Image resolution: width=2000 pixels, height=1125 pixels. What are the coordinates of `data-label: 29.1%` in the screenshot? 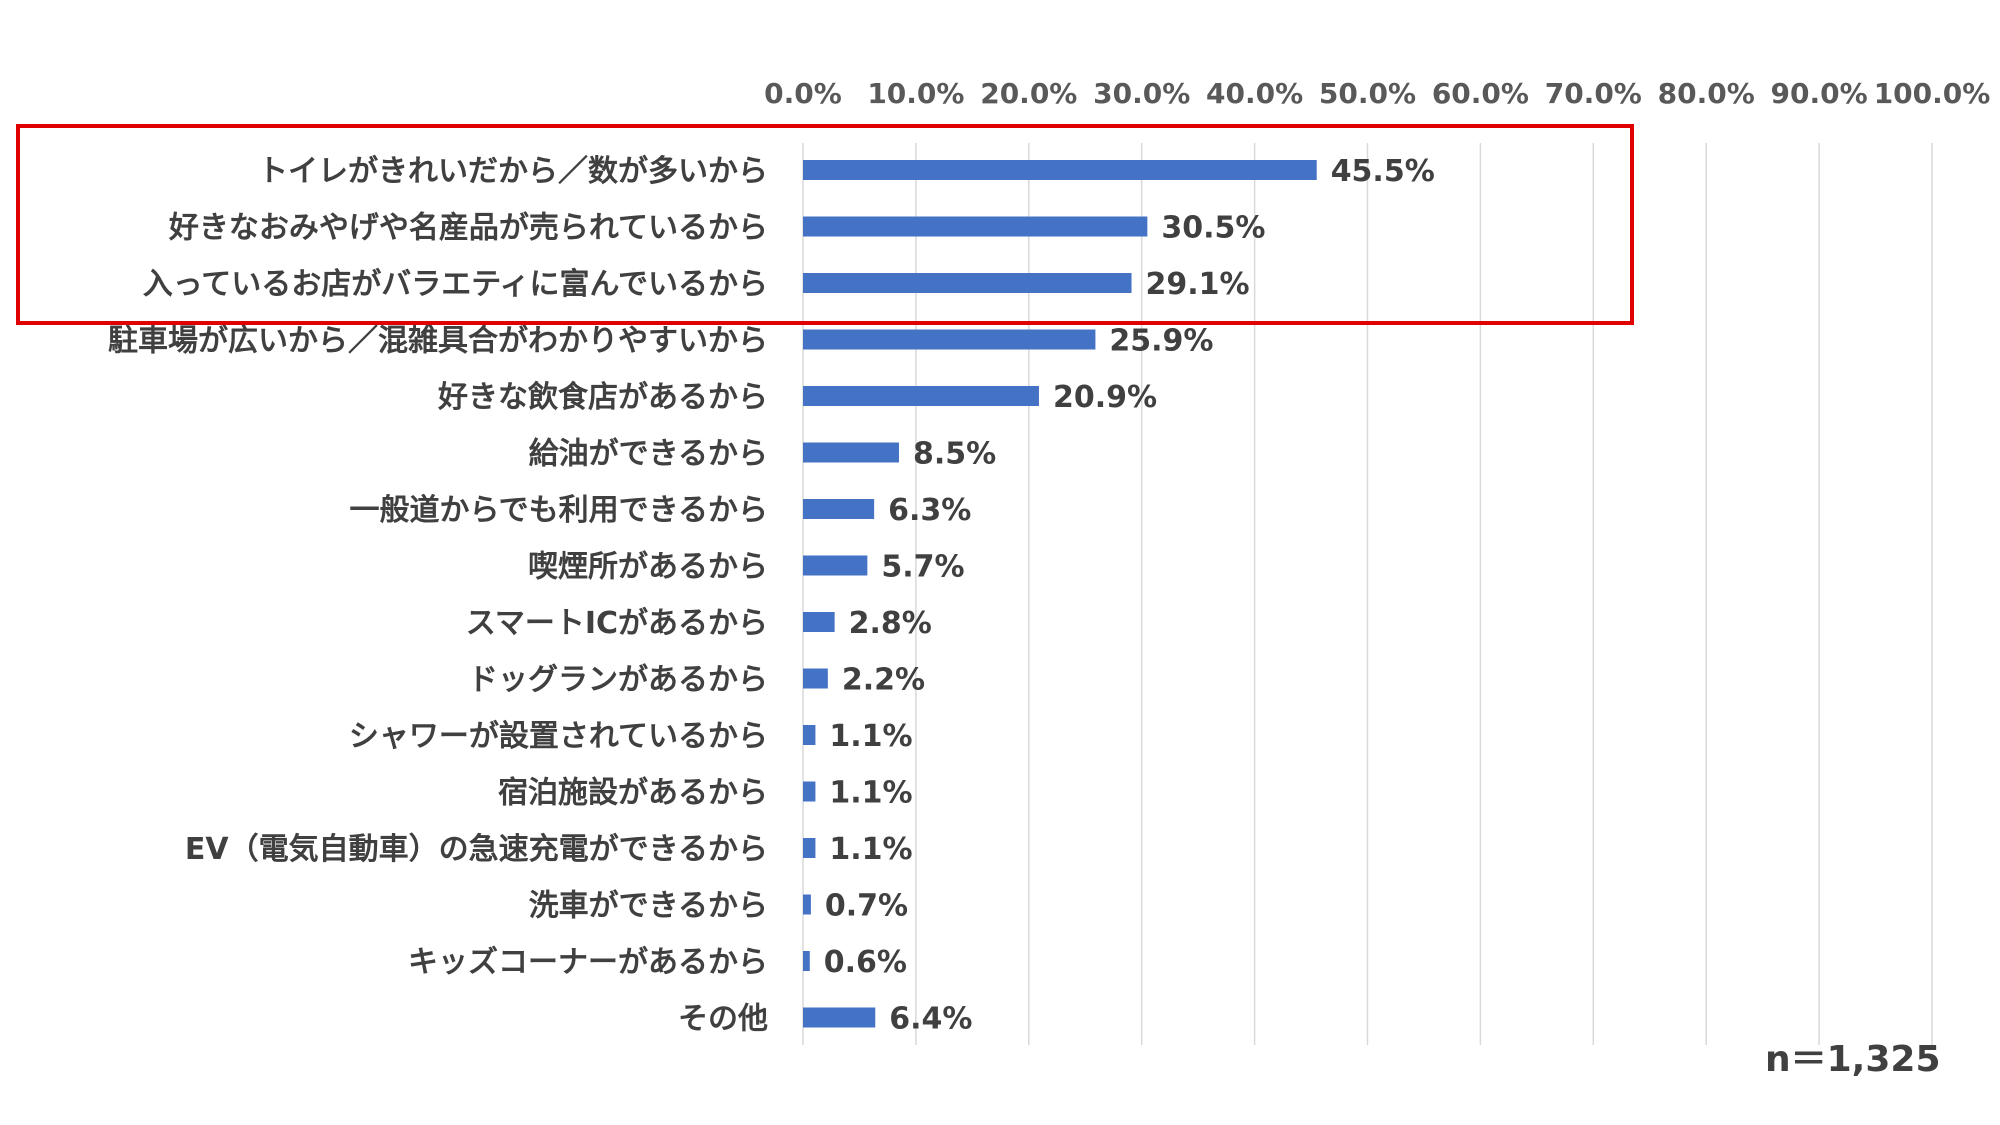 It's located at (1198, 284).